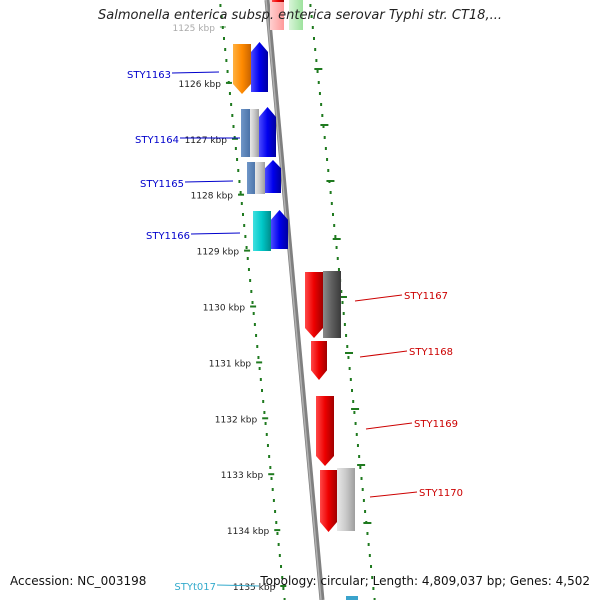  Describe the element at coordinates (254, 588) in the screenshot. I see `kbp-tick-label: 1135 kbp` at that location.